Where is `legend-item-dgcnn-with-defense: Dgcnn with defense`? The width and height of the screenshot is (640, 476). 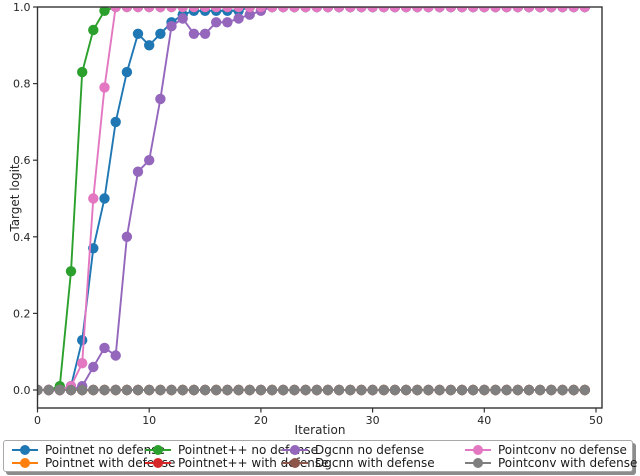
legend-item-dgcnn-with-defense: Dgcnn with defense is located at coordinates (373, 463).